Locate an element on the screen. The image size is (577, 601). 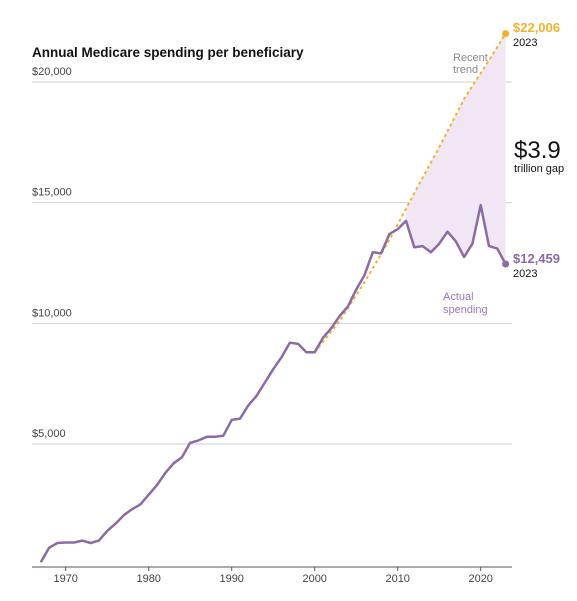
actual-end-value-label: $12,459 is located at coordinates (536, 258).